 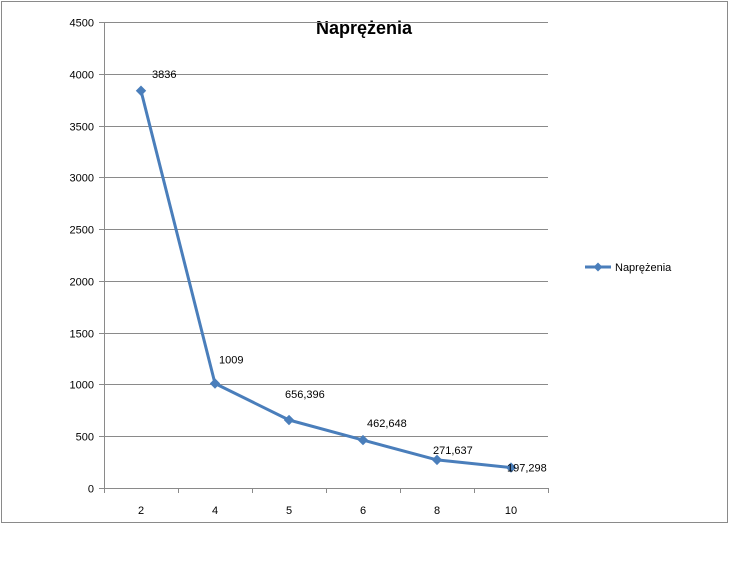 I want to click on chart-title: Naprężenia, so click(x=364, y=28).